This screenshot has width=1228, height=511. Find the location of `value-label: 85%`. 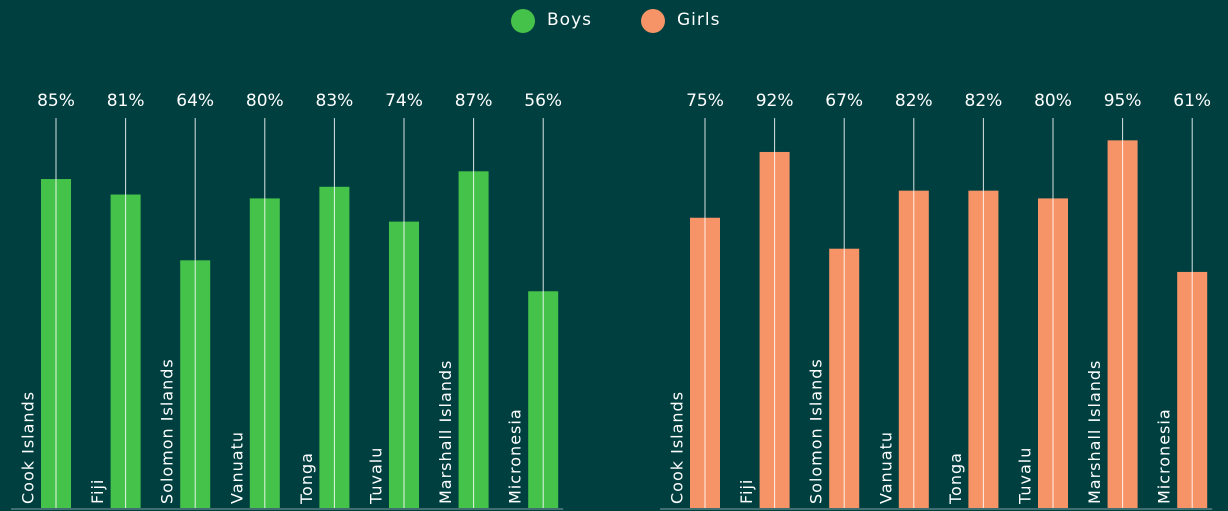

value-label: 85% is located at coordinates (56, 101).